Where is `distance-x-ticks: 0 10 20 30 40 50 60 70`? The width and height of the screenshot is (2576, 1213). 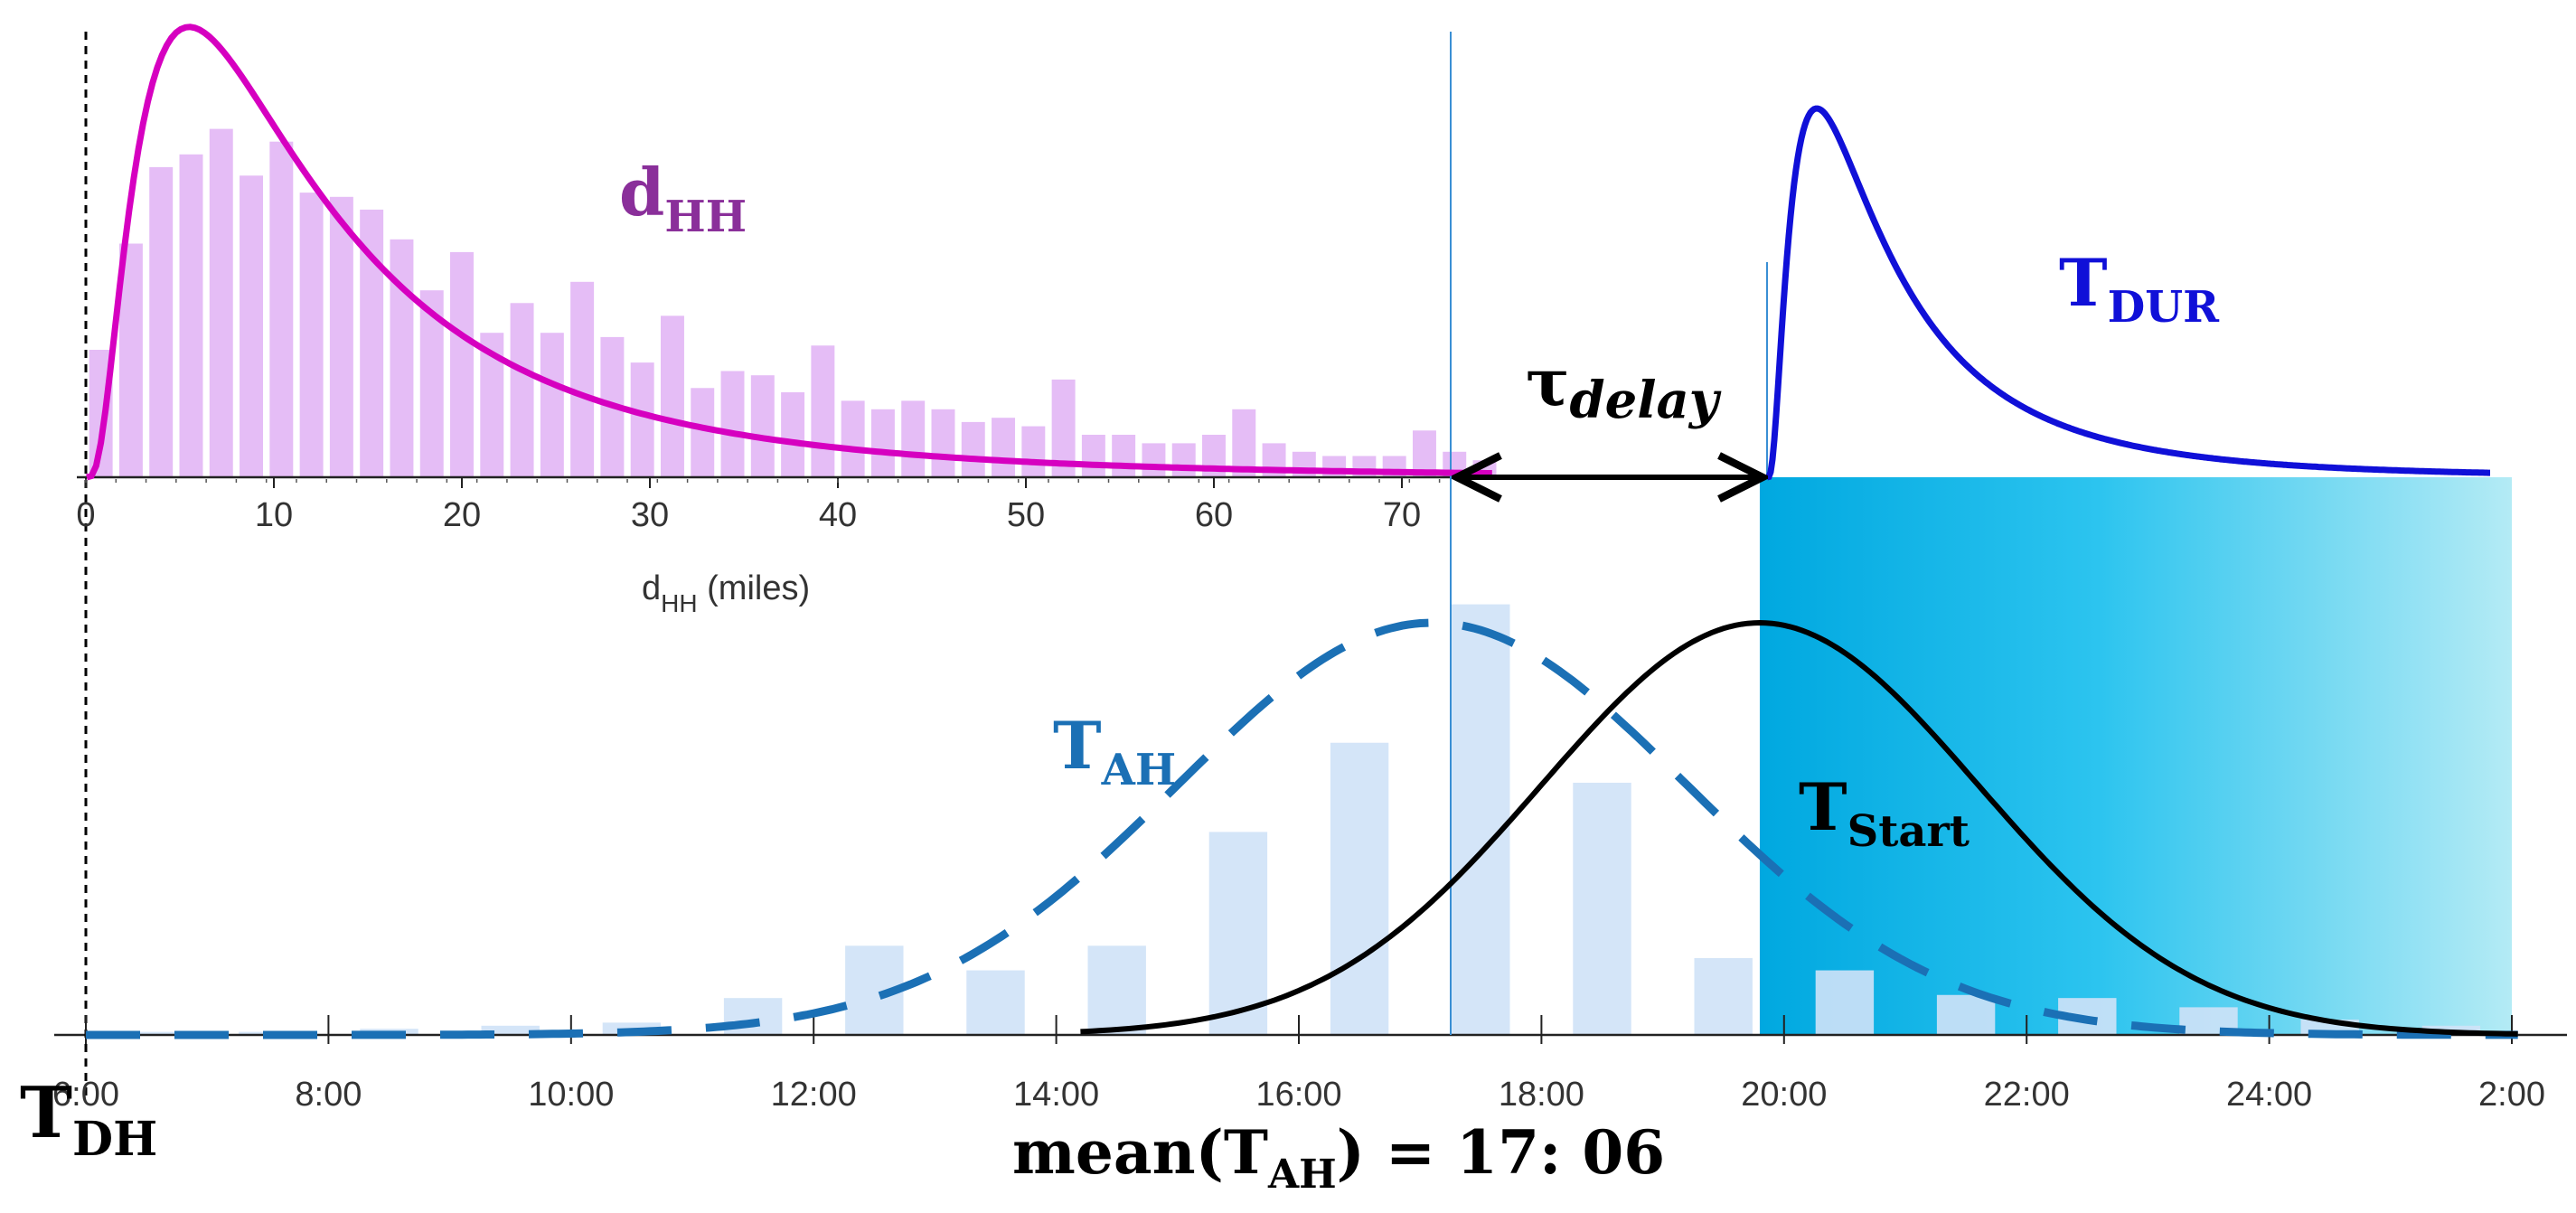
distance-x-ticks: 0 10 20 30 40 50 60 70 is located at coordinates (774, 505).